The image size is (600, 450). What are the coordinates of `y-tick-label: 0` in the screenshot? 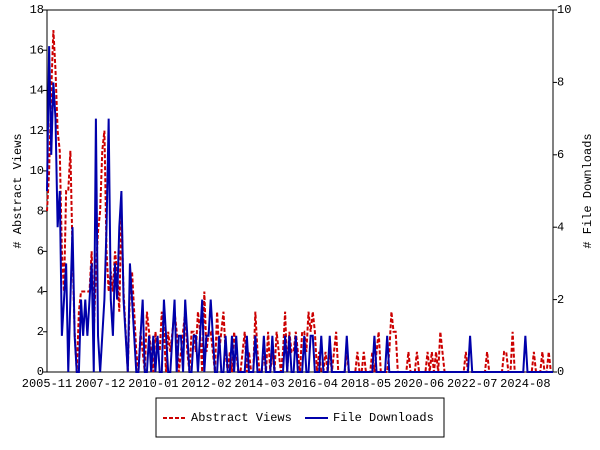 It's located at (40, 372).